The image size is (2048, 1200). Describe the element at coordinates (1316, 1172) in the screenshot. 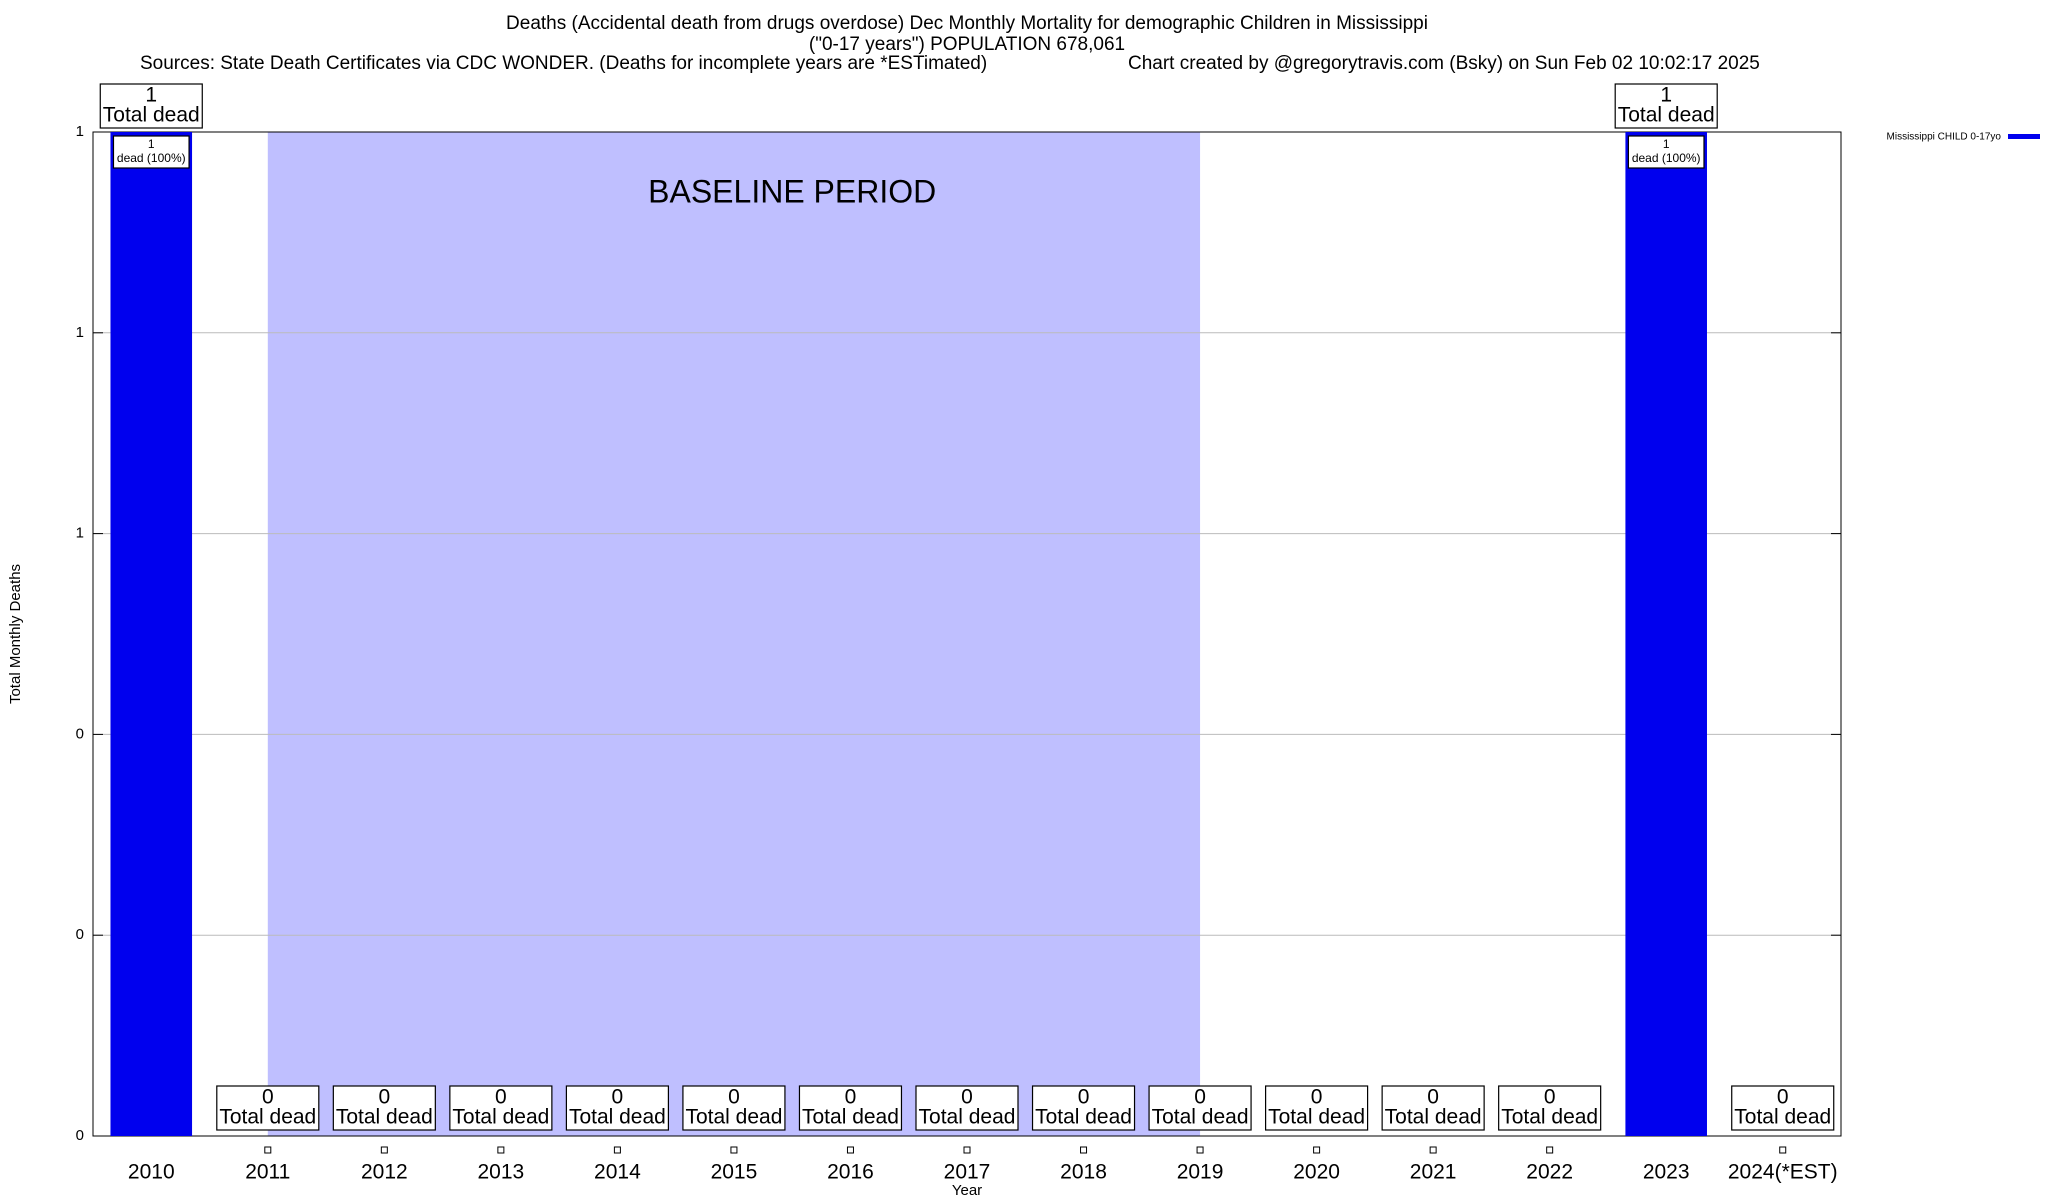

I see `x-tick-label: 2020` at that location.